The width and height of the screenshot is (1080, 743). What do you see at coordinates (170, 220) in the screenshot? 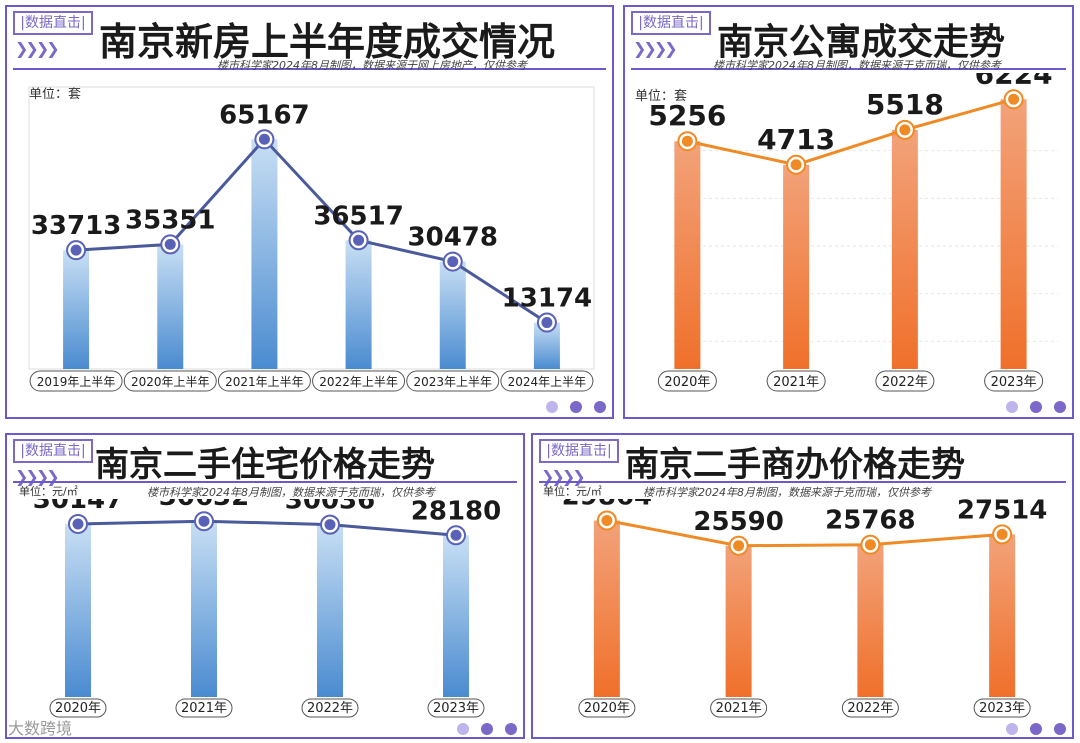
I see `data-label: 35351` at bounding box center [170, 220].